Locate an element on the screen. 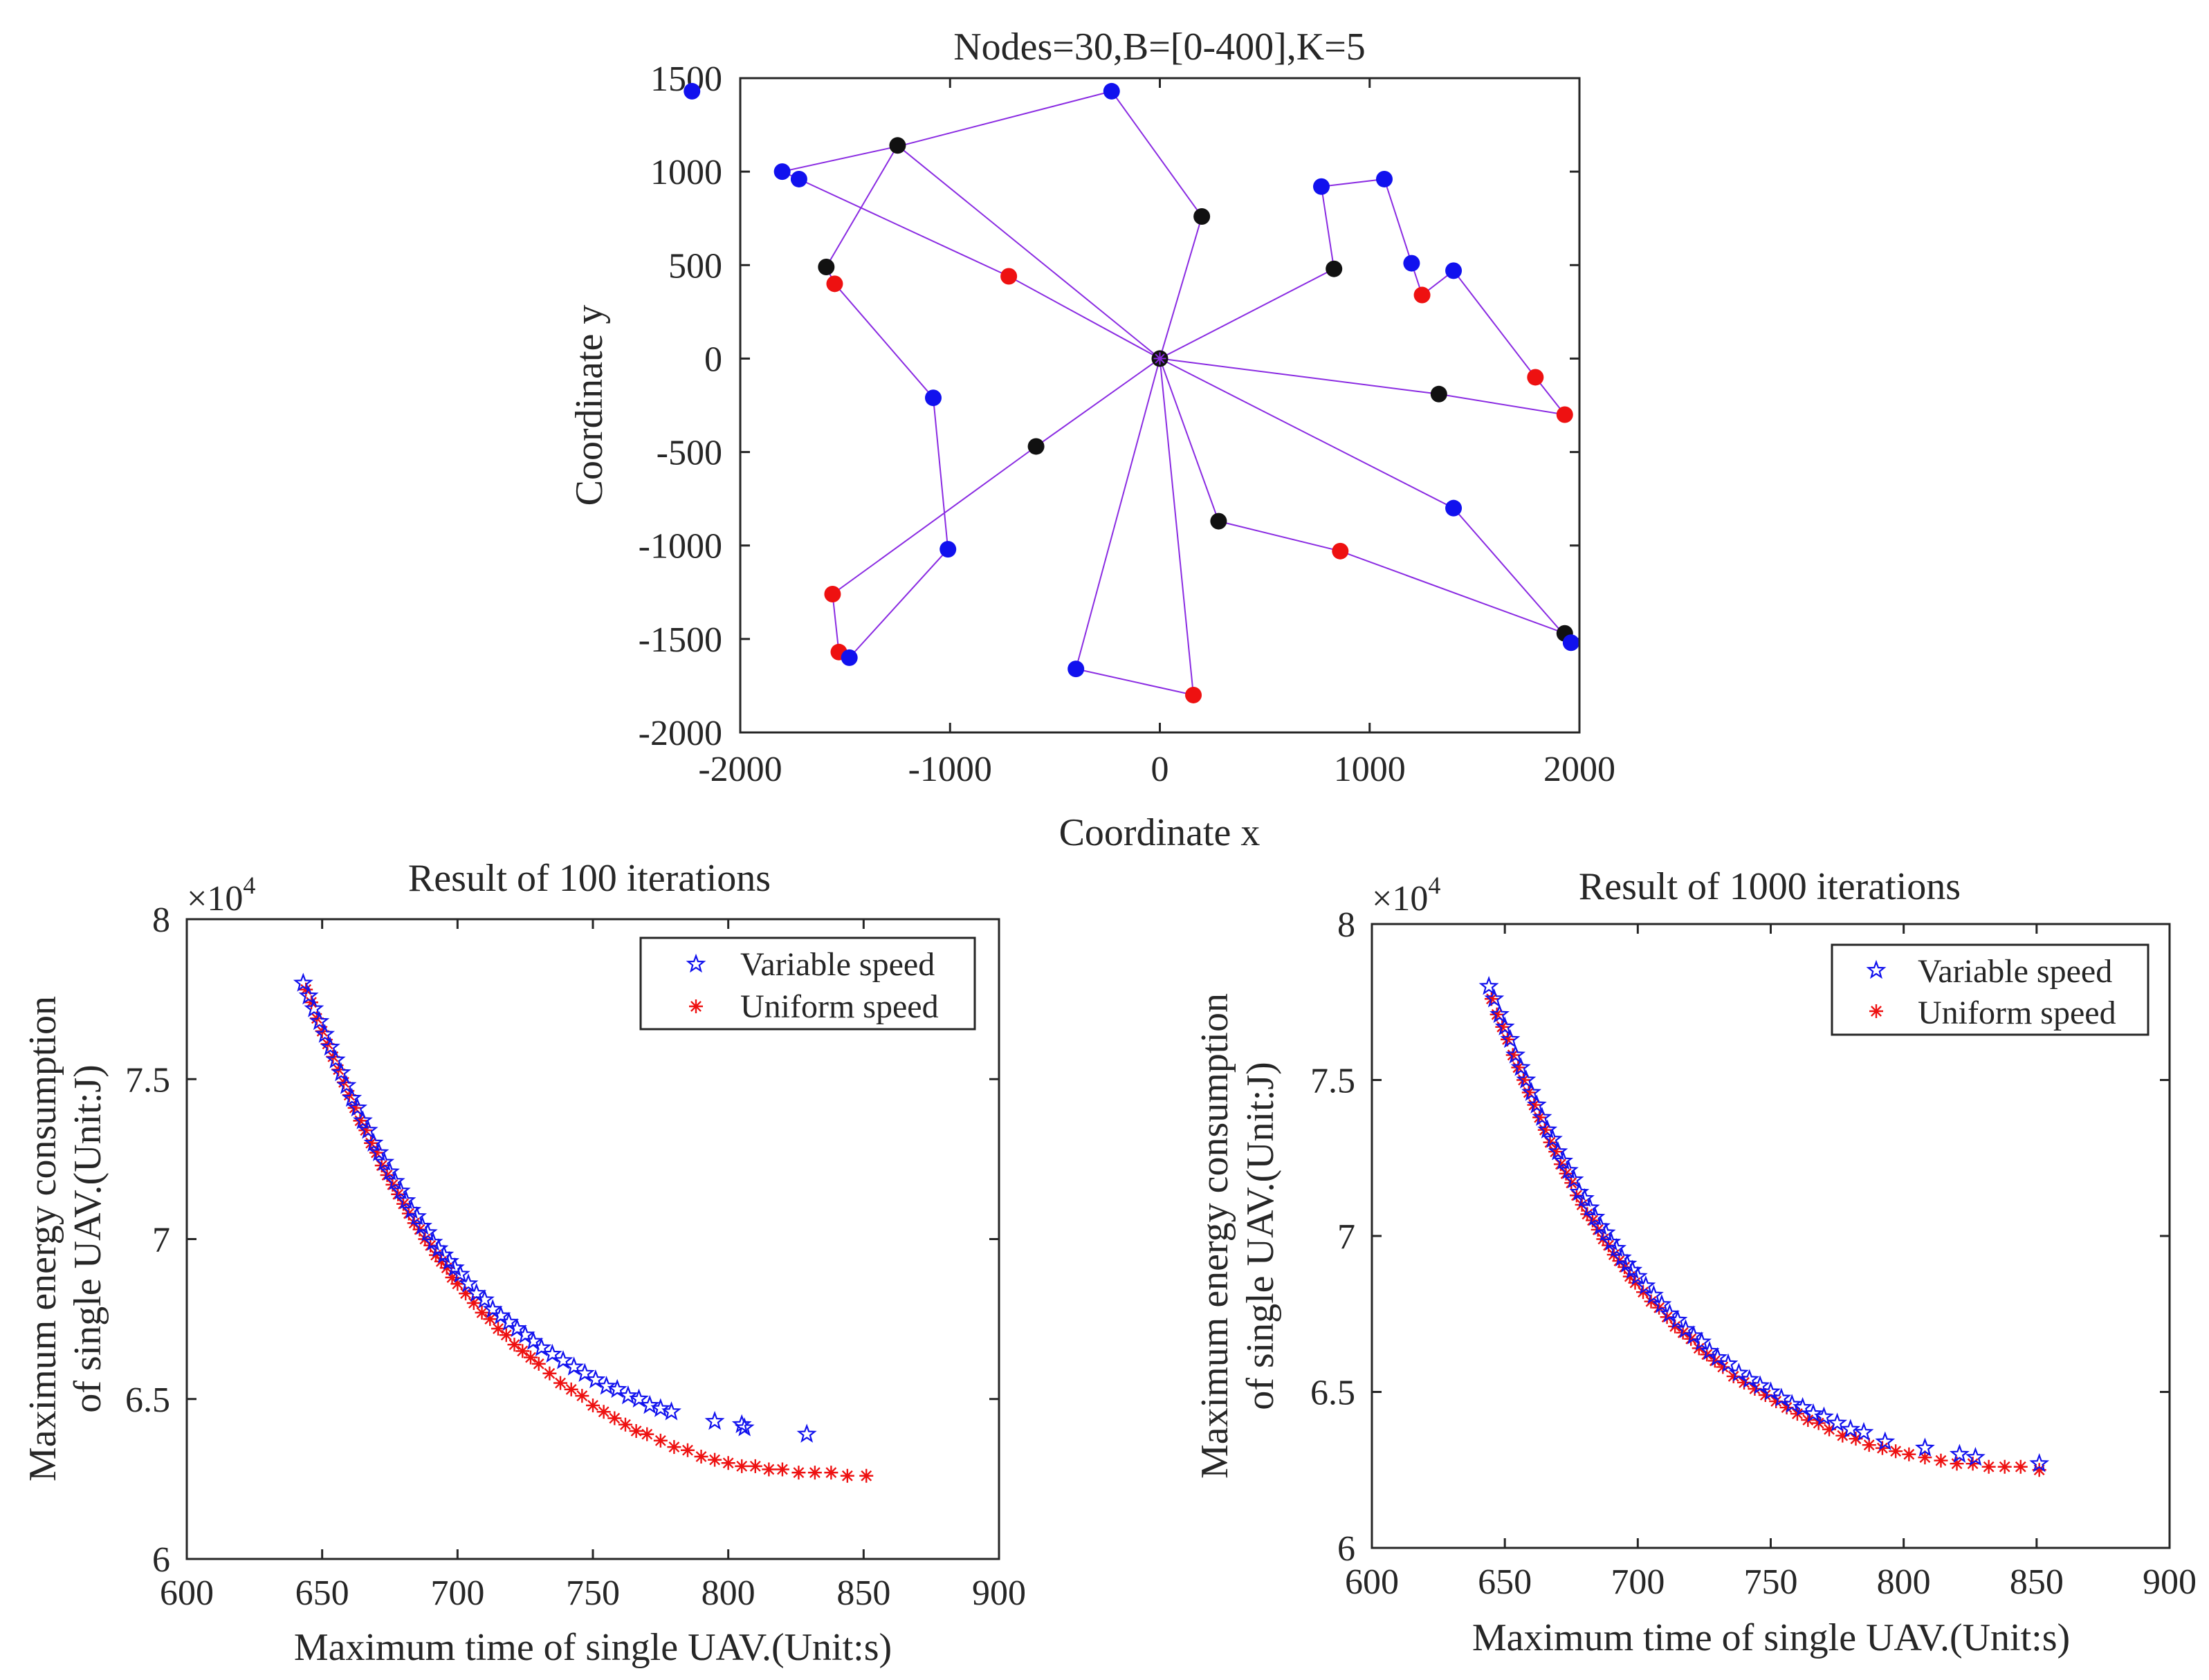  x-tick-label: 650 is located at coordinates (1505, 1582).